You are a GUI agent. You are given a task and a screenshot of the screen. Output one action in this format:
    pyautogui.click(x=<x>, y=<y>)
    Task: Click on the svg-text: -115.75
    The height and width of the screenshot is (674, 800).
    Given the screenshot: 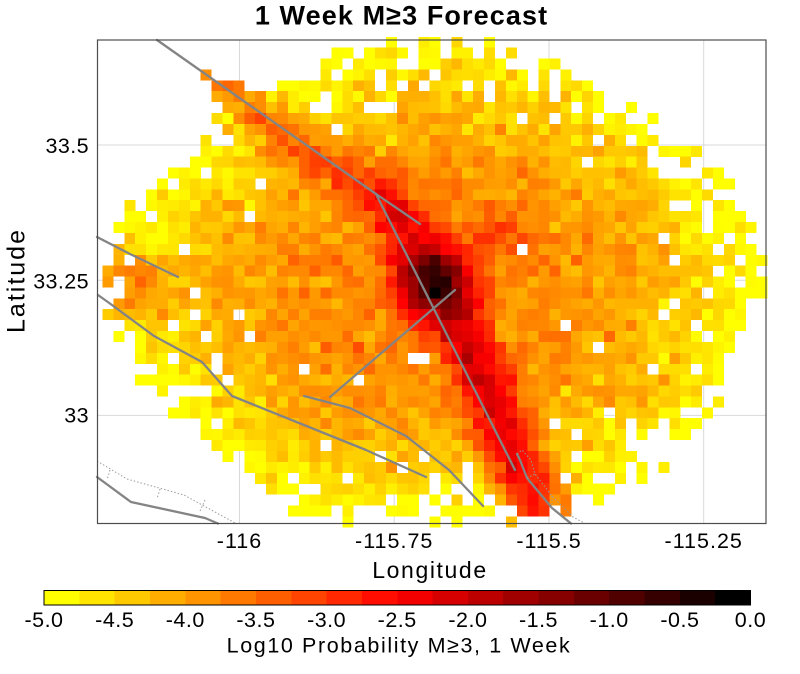 What is the action you would take?
    pyautogui.click(x=394, y=541)
    